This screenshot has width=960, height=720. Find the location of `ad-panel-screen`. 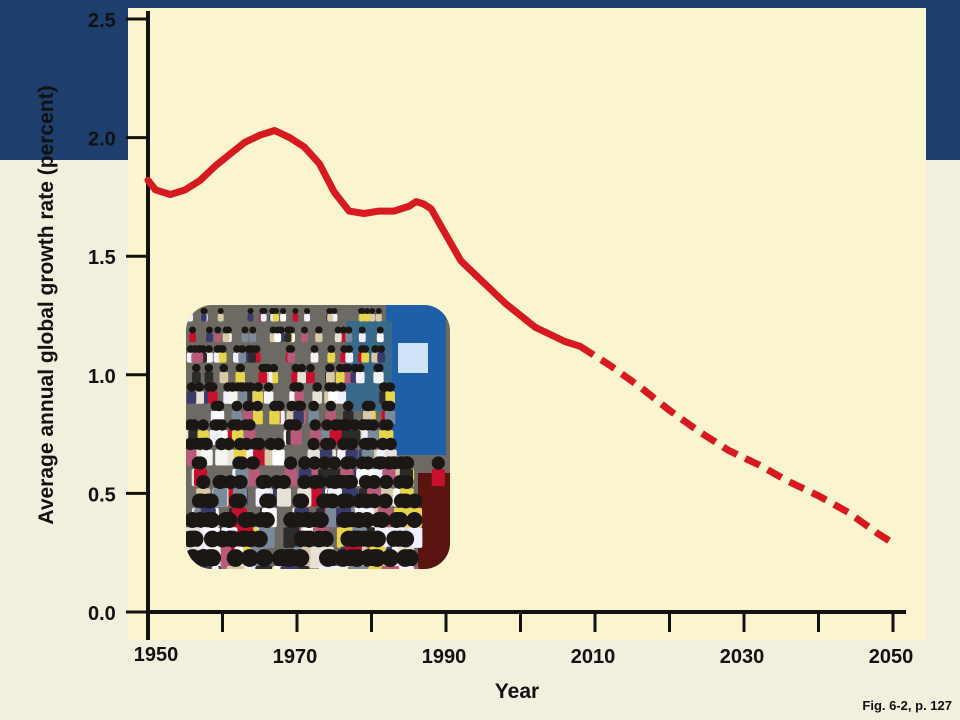

ad-panel-screen is located at coordinates (413, 358).